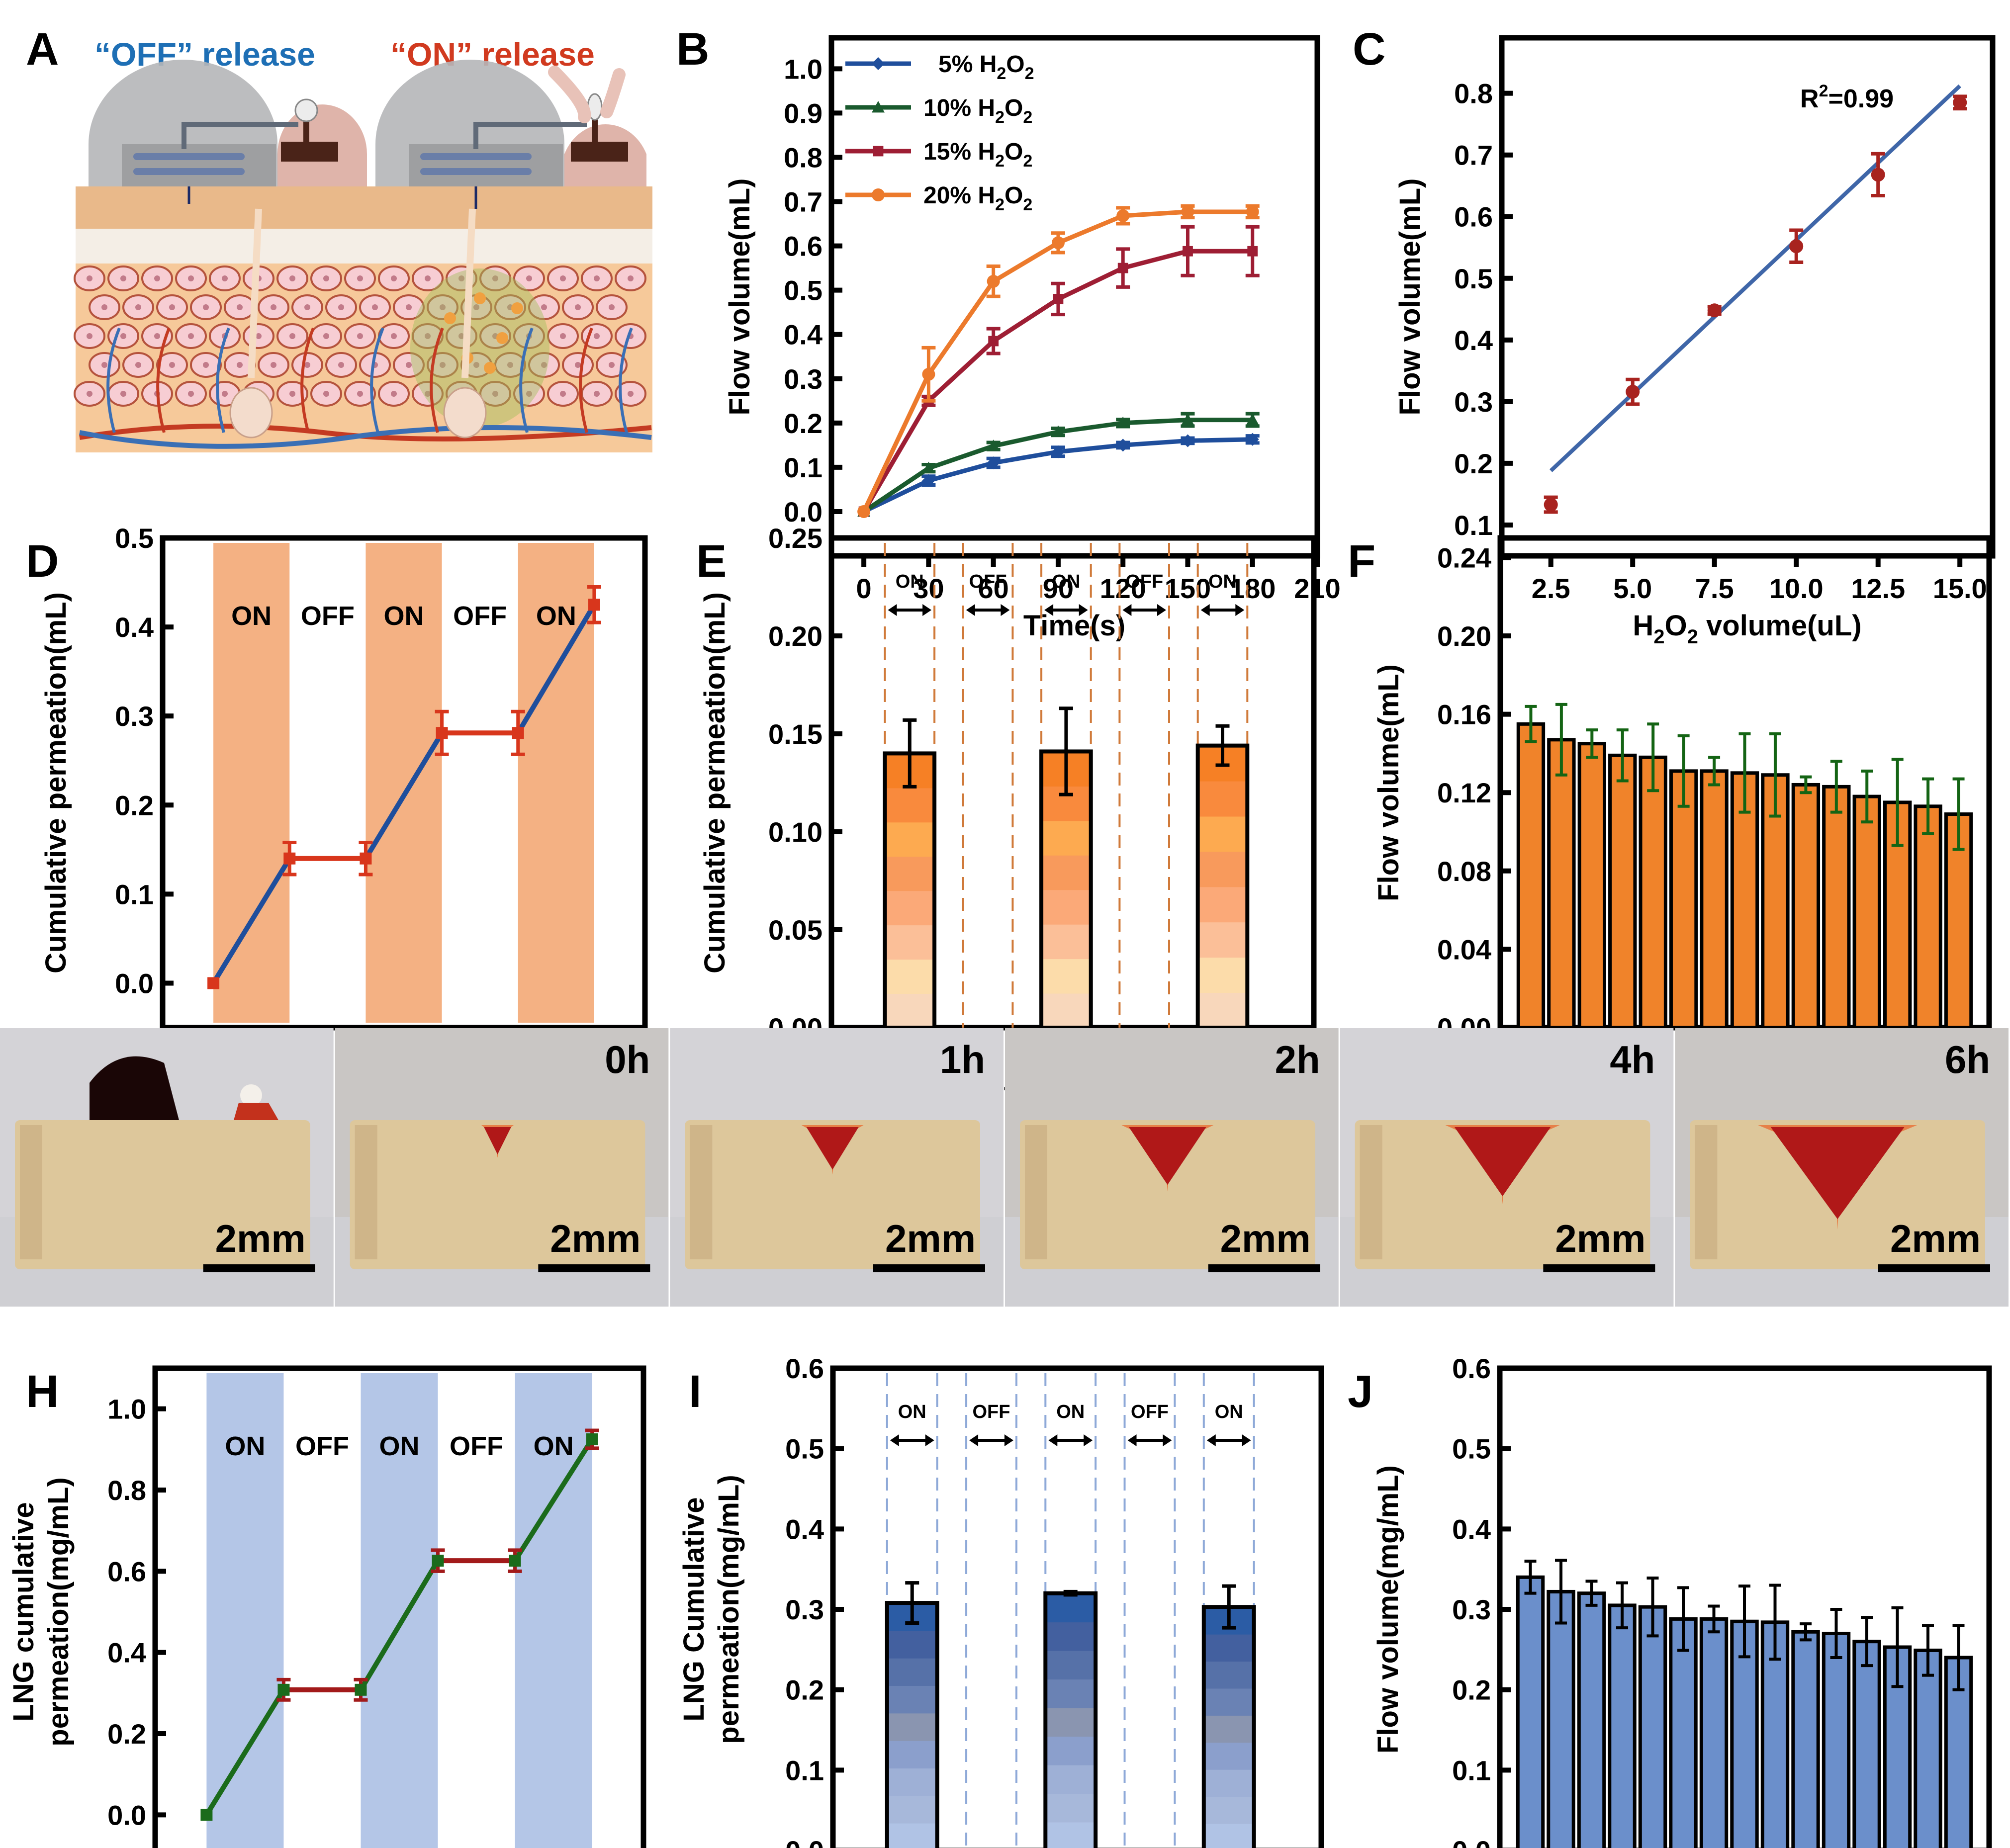 This screenshot has height=1848, width=2010. Describe the element at coordinates (228, 132) in the screenshot. I see `device-off` at that location.